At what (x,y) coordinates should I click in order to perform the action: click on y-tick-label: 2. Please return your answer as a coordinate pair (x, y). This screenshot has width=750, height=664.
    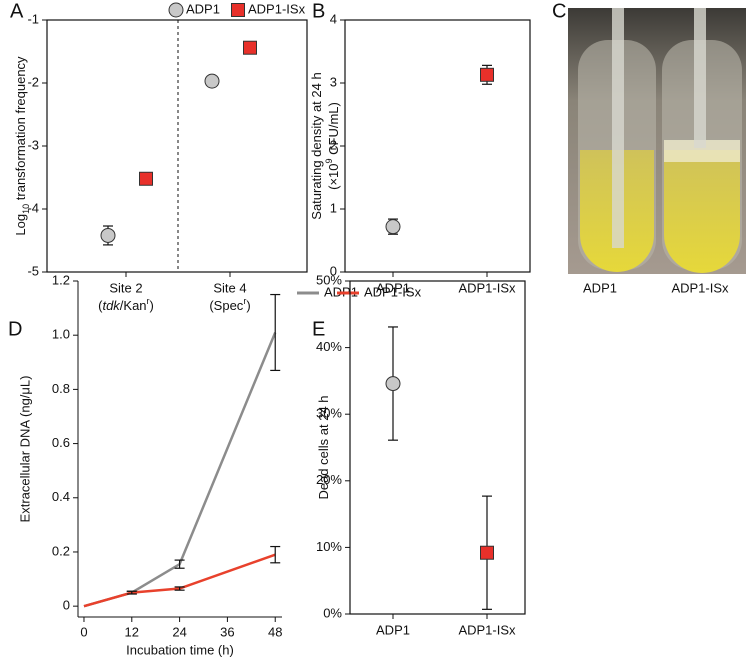
    Looking at the image, I should click on (333, 144).